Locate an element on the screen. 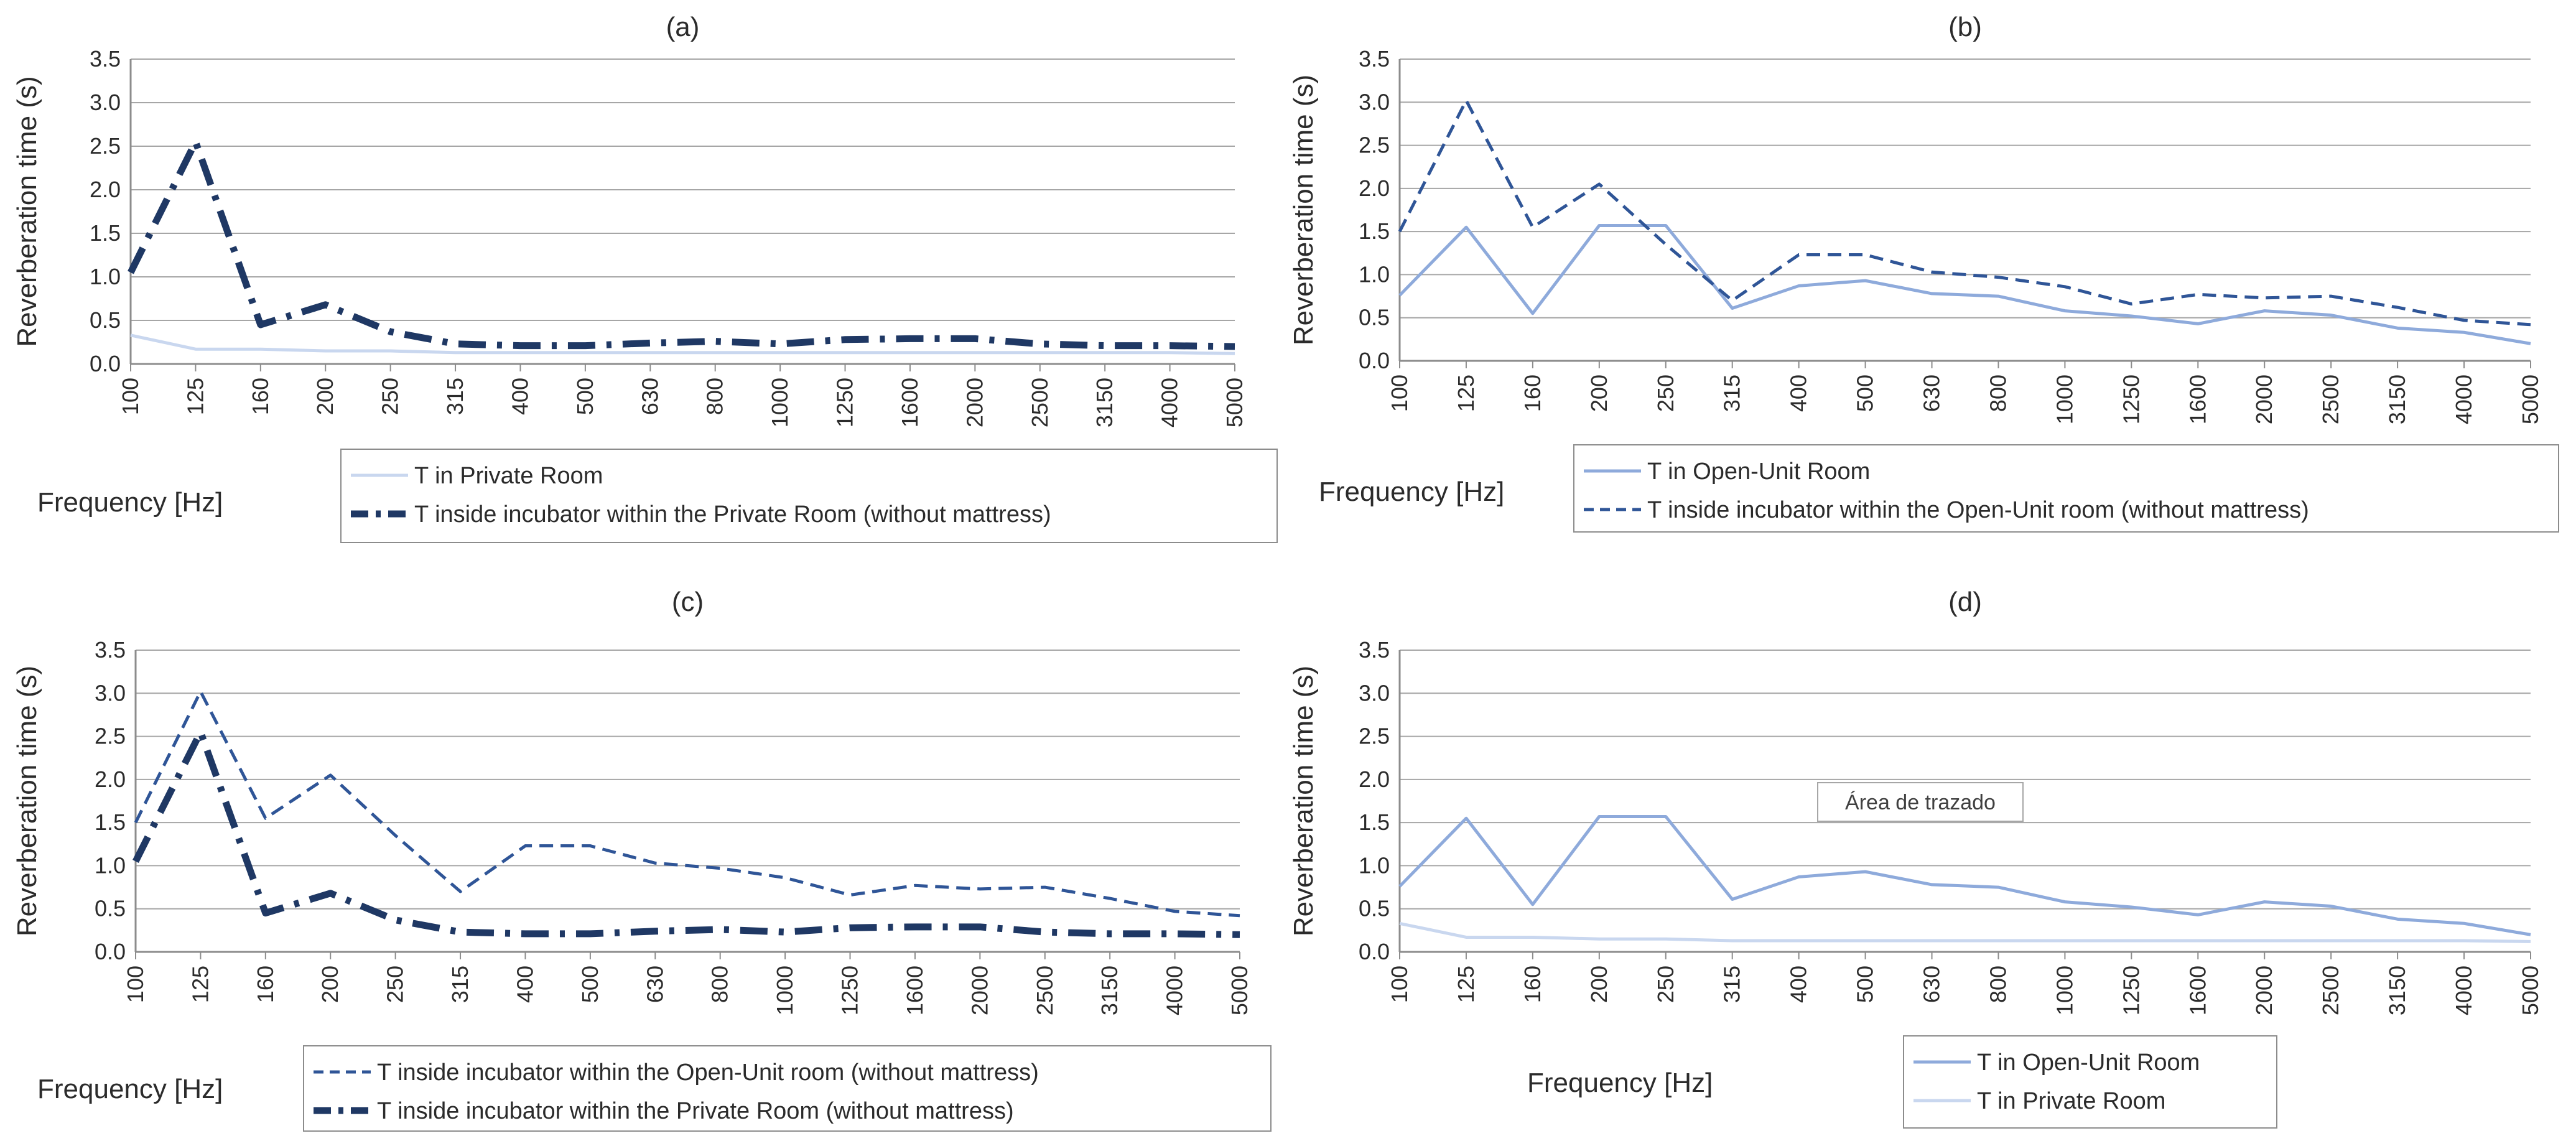 Image resolution: width=2576 pixels, height=1146 pixels. plot-area-tooltip: Área de trazado is located at coordinates (1920, 803).